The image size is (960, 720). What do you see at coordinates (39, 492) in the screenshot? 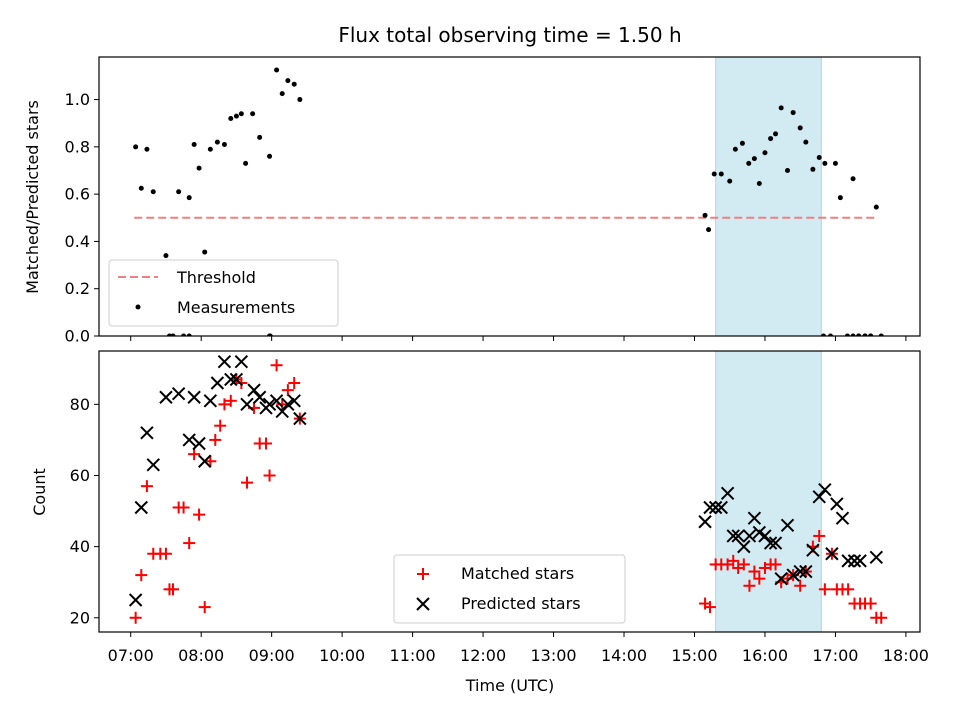
I see `bottom-y-axis-label: Count` at bounding box center [39, 492].